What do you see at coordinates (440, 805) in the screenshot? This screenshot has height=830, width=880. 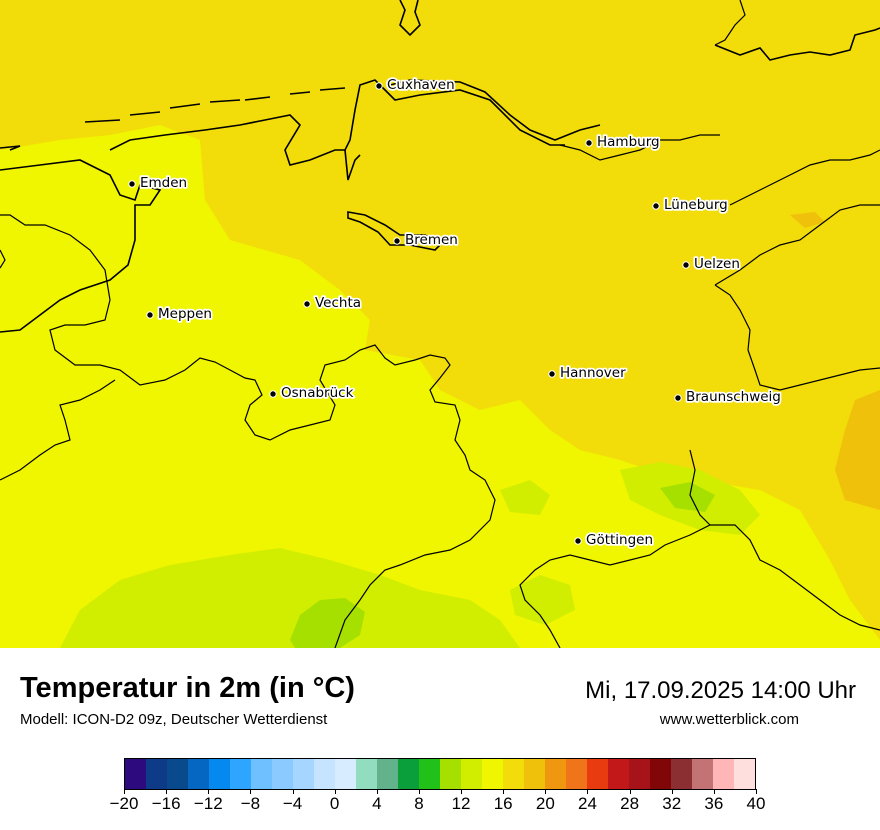 I see `colorbar-ticks: −20 −16 −12 −8 −4 0 4 8 12 16 20 24 28 32 36 40` at bounding box center [440, 805].